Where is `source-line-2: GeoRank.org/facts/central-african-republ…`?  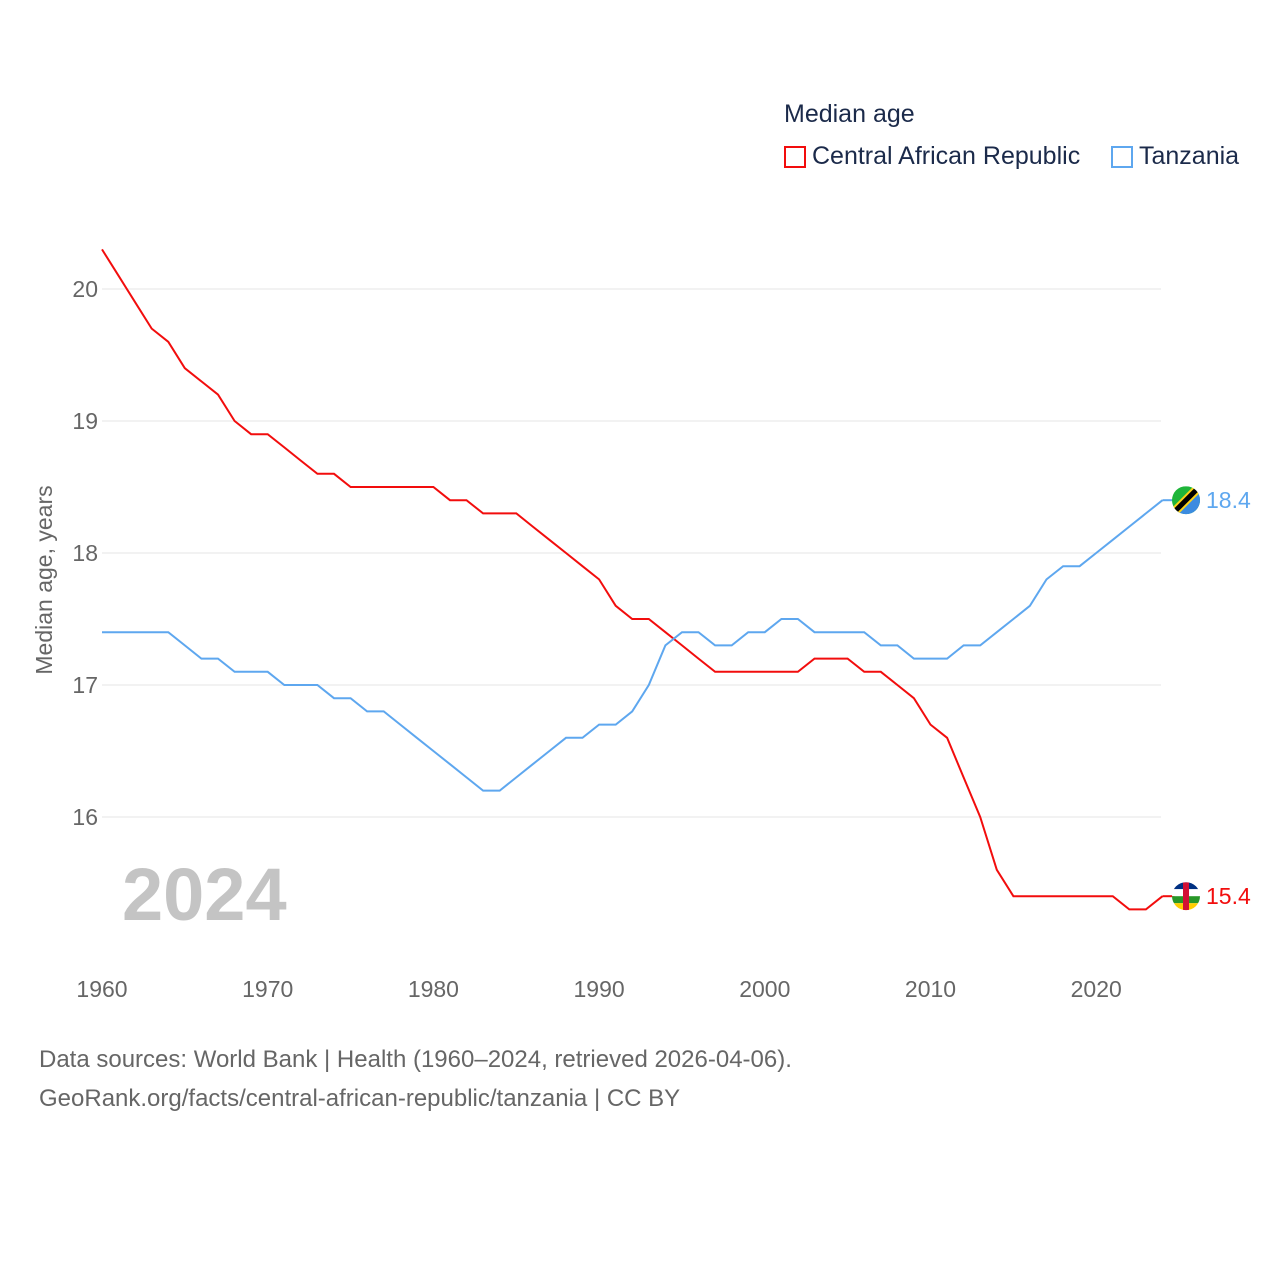
source-line-2: GeoRank.org/facts/central-african-republ… is located at coordinates (360, 1098).